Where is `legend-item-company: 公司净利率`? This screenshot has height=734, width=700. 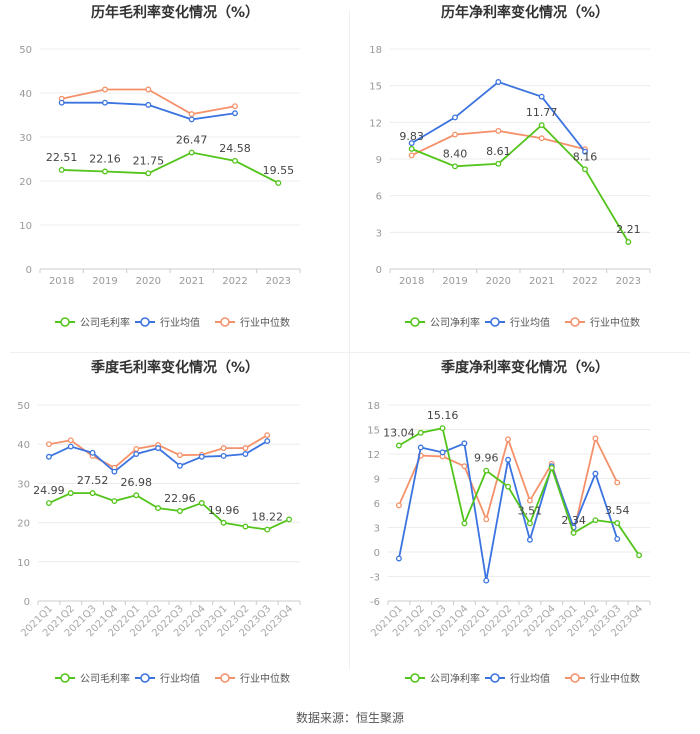
legend-item-company: 公司净利率 is located at coordinates (442, 322).